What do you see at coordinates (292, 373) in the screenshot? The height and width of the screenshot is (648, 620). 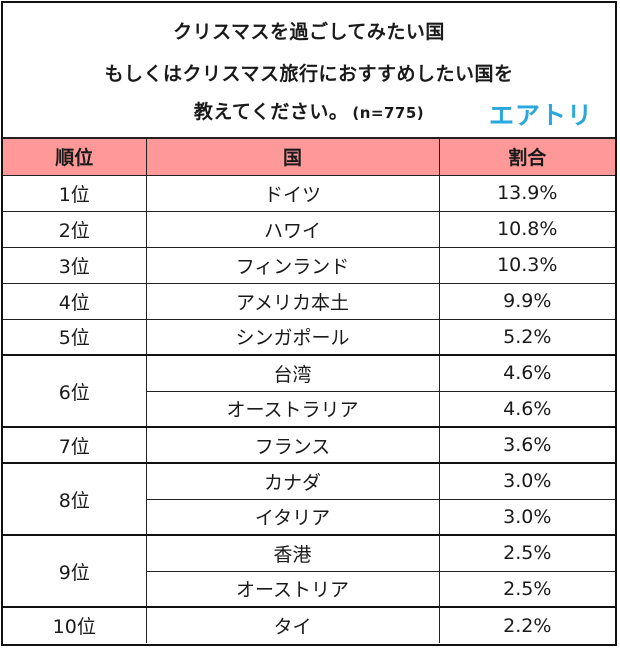 I see `country-cell: 台湾` at bounding box center [292, 373].